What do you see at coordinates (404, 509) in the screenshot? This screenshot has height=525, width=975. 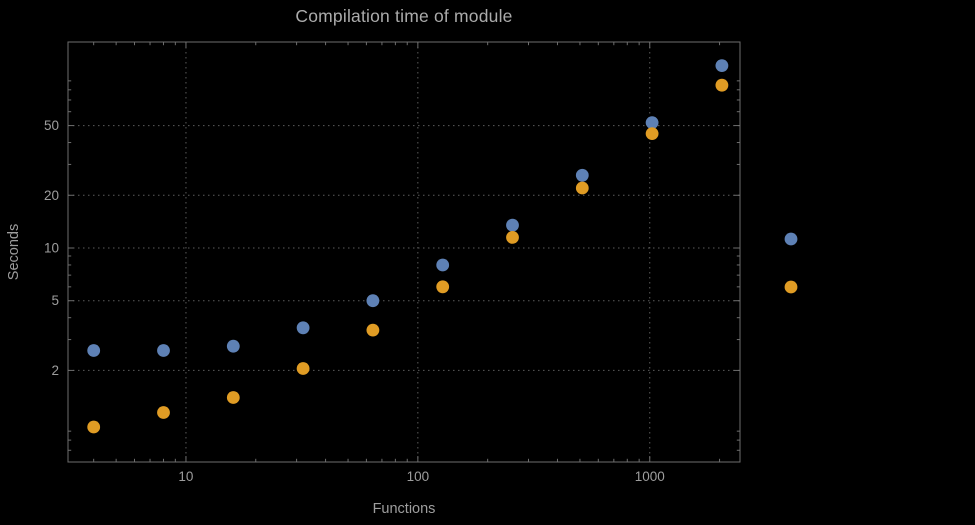 I see `x-axis-label: Functions` at bounding box center [404, 509].